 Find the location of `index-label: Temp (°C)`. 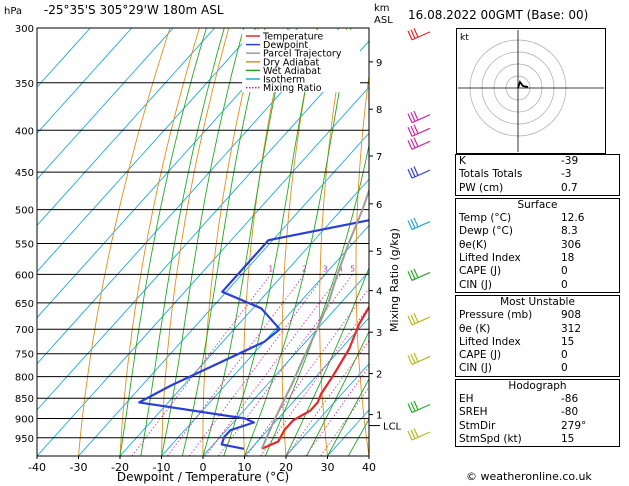

index-label: Temp (°C) is located at coordinates (485, 218).